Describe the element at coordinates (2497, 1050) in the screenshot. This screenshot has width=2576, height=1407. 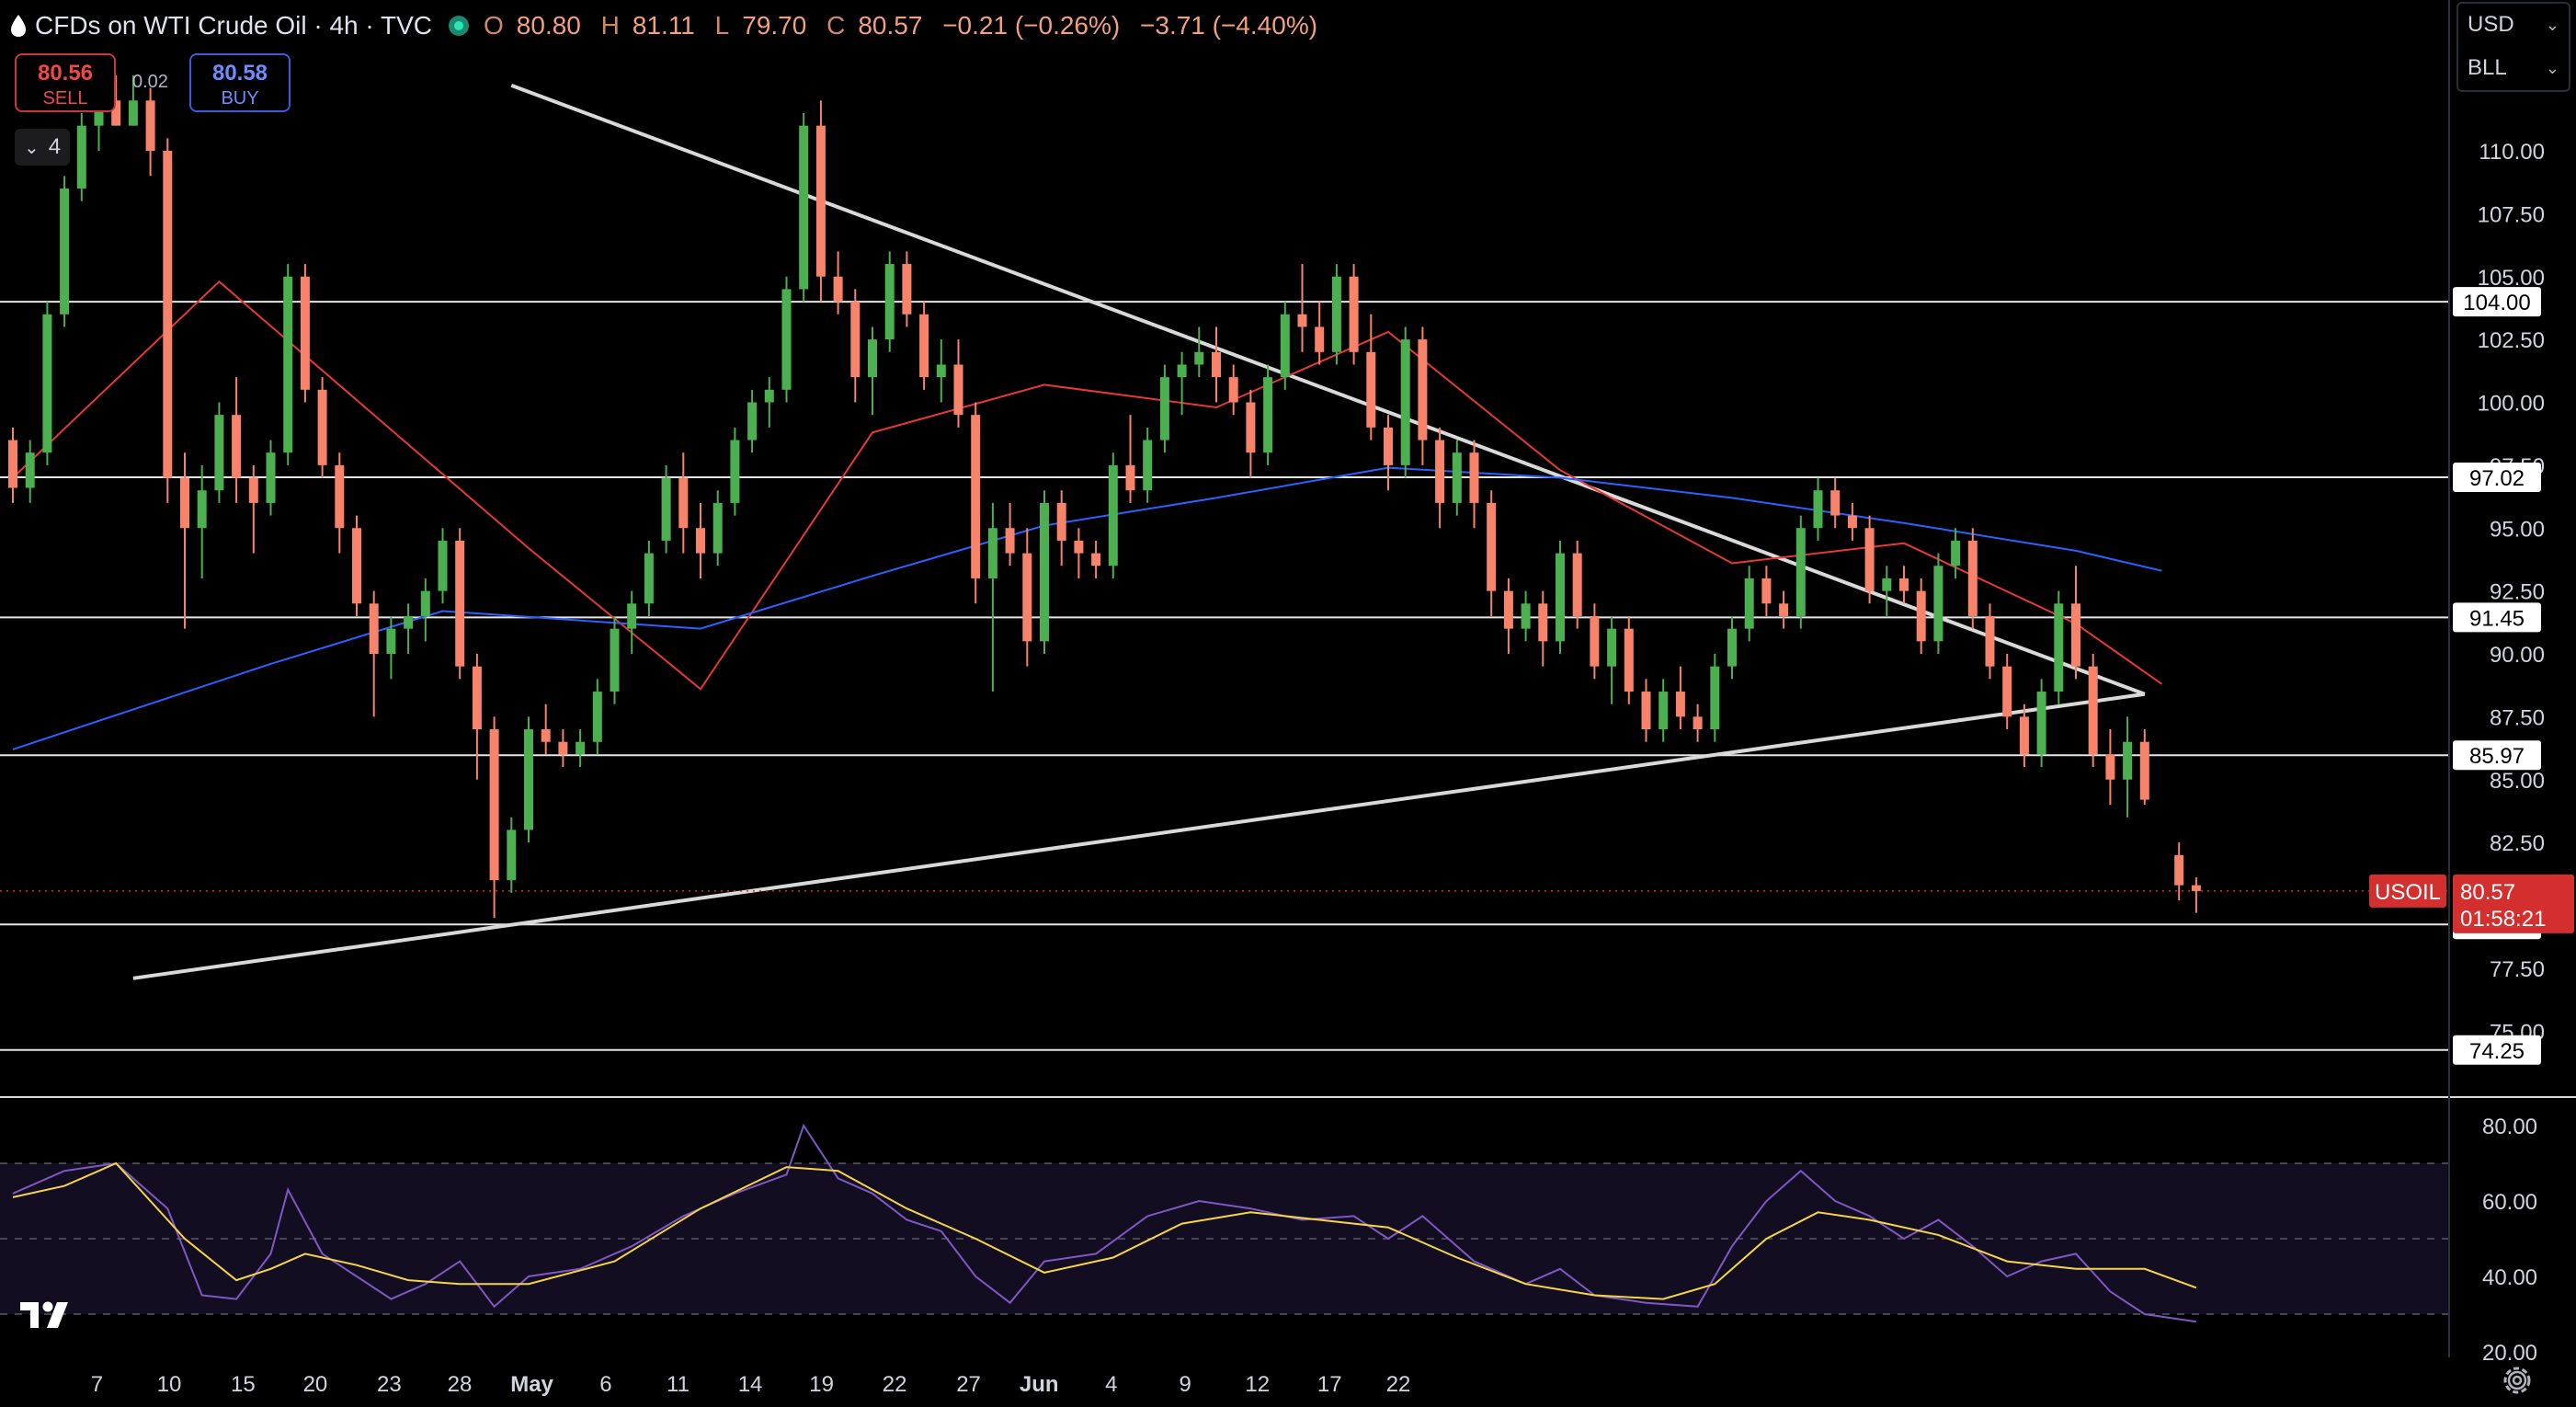
I see `level-tag` at that location.